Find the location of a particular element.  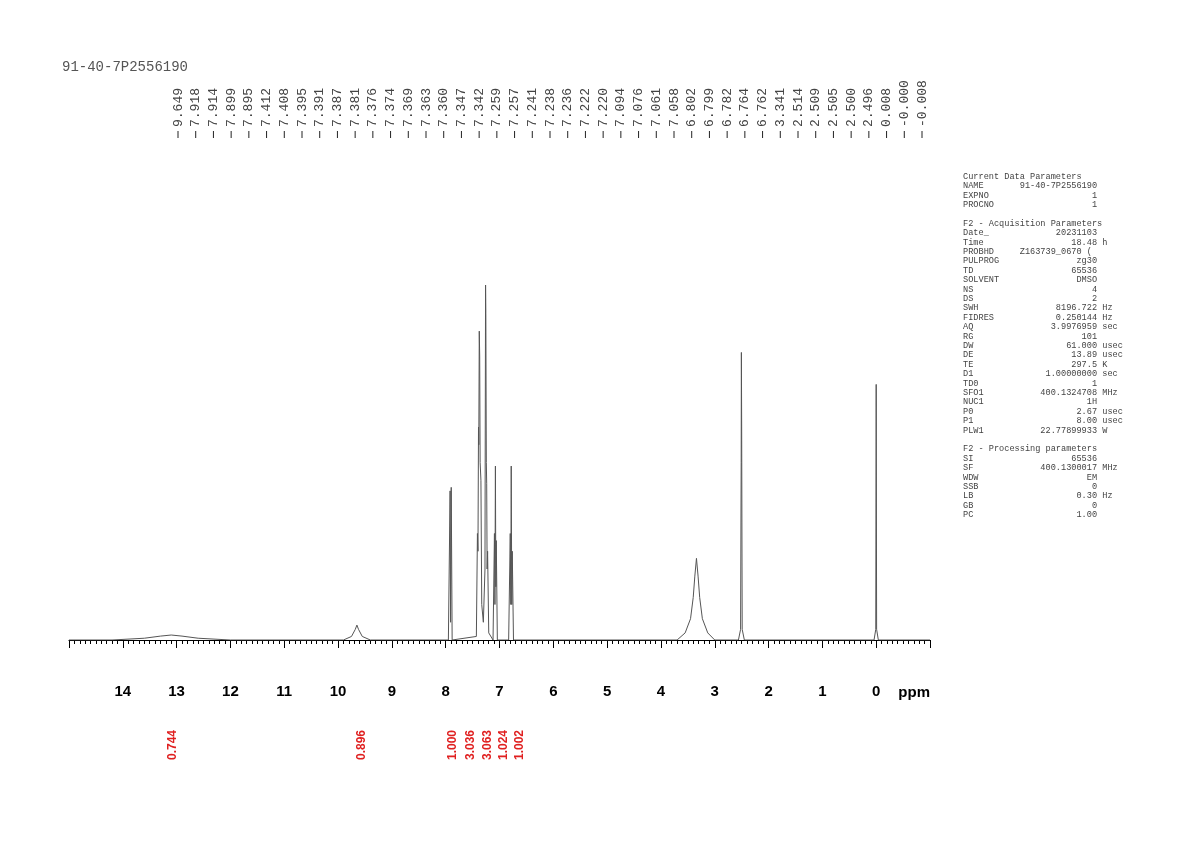

text: 6.802 is located at coordinates (692, 107).